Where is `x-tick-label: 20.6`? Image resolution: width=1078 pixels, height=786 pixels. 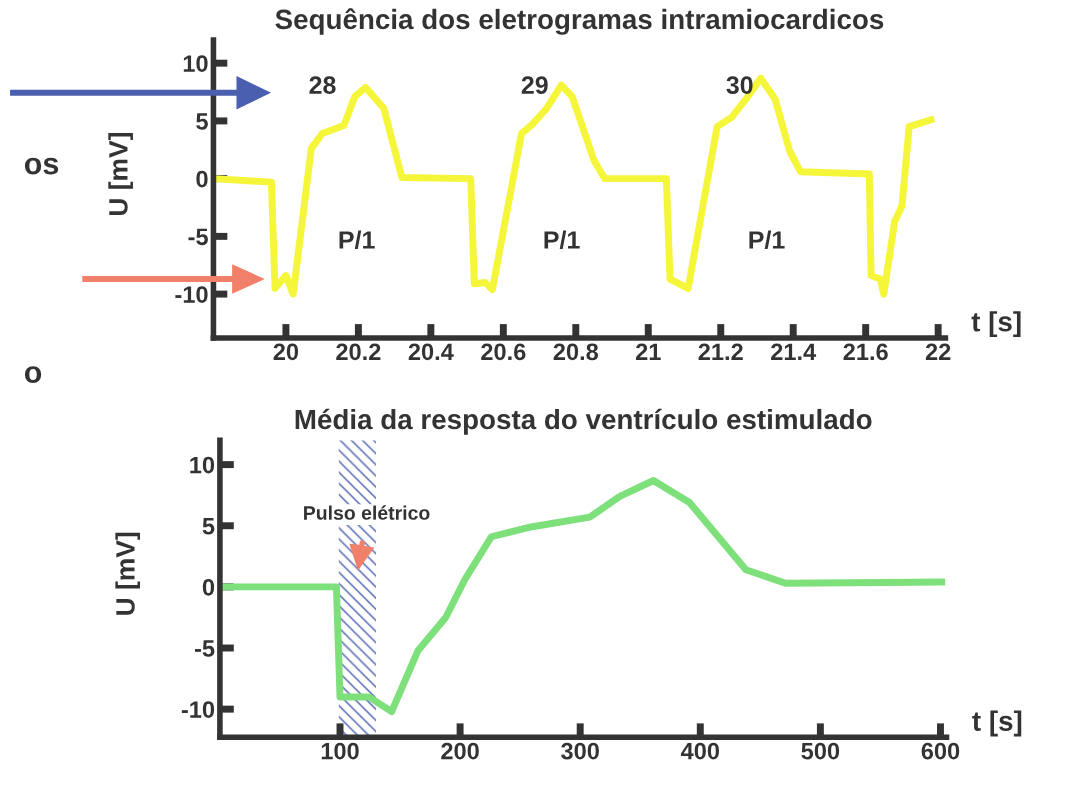 x-tick-label: 20.6 is located at coordinates (503, 352).